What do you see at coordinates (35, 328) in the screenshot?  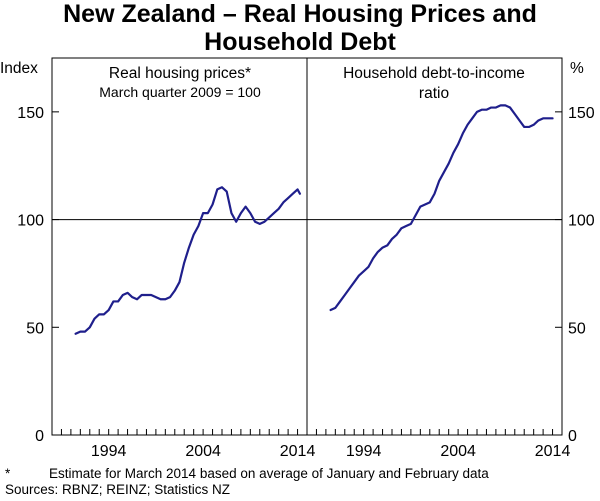 I see `left-y-tick-label: 50` at bounding box center [35, 328].